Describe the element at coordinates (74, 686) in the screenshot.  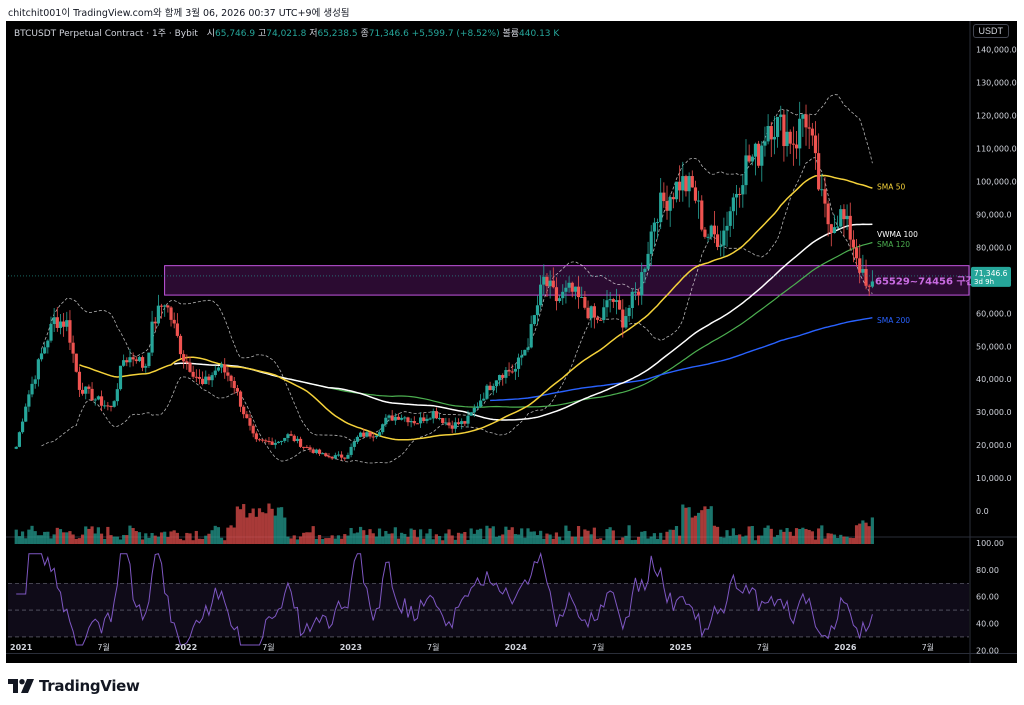
I see `tradingview-logo: TradingView` at that location.